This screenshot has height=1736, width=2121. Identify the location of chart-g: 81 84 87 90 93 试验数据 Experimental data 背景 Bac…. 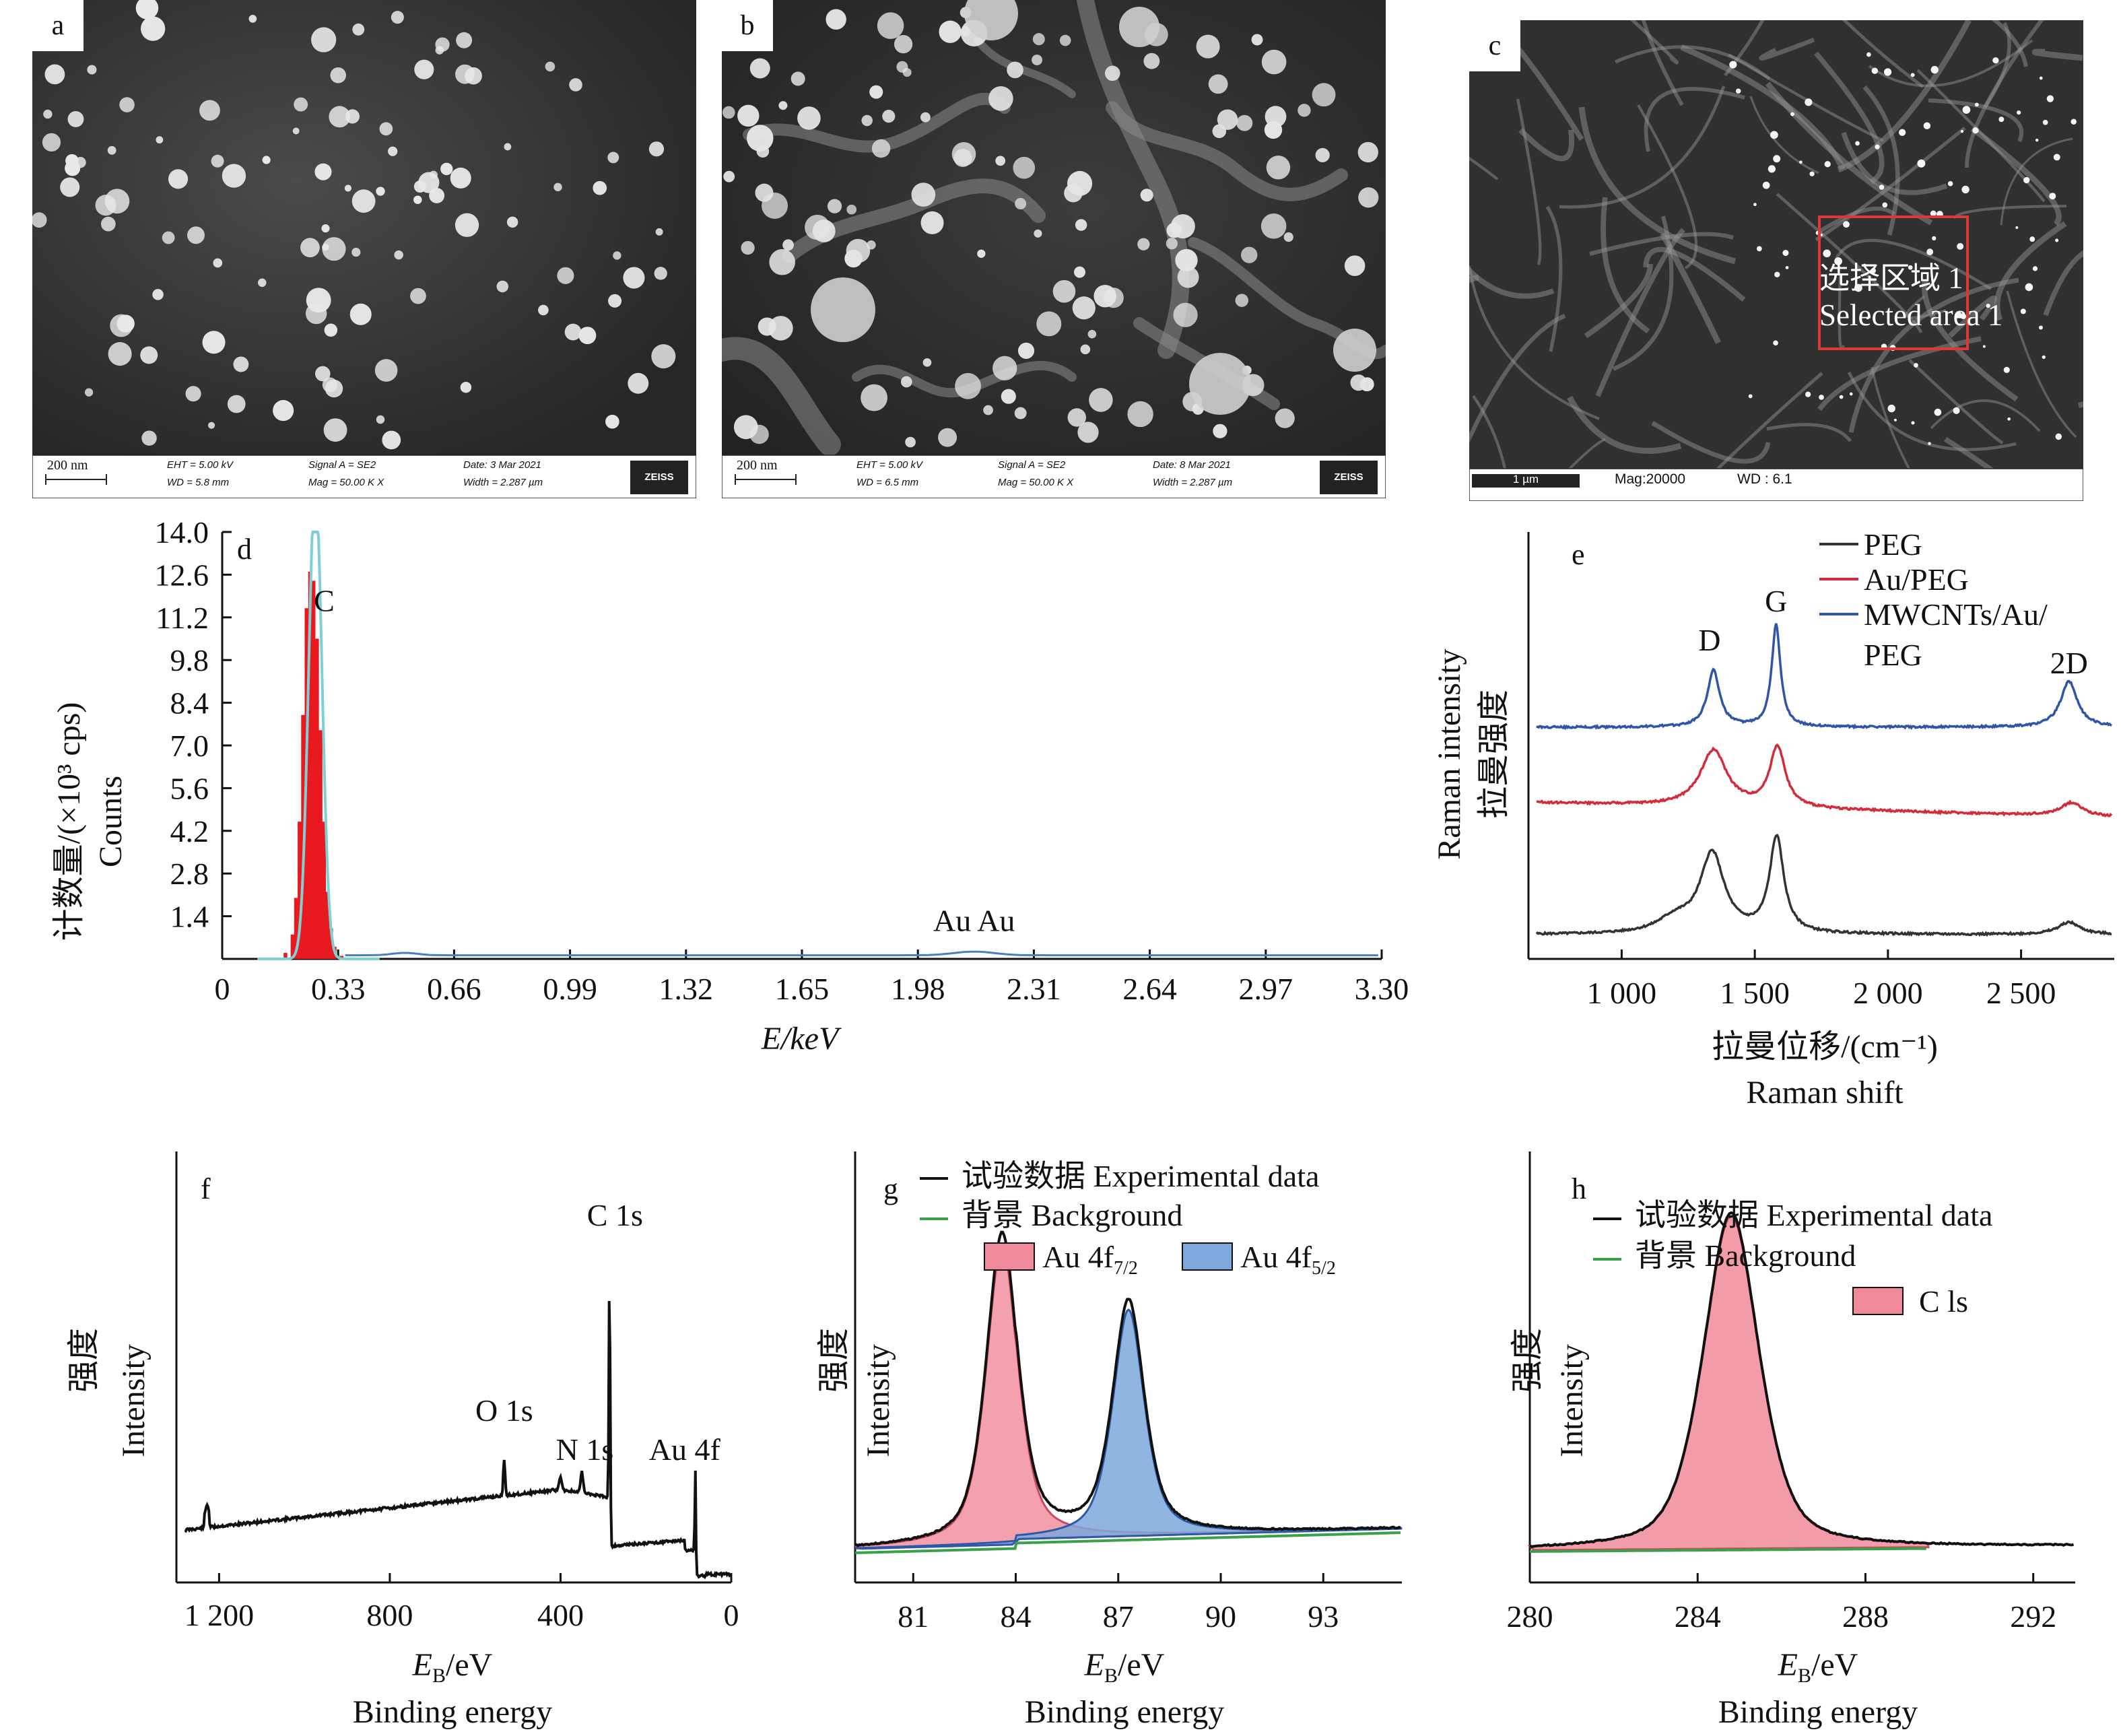
(1109, 1440).